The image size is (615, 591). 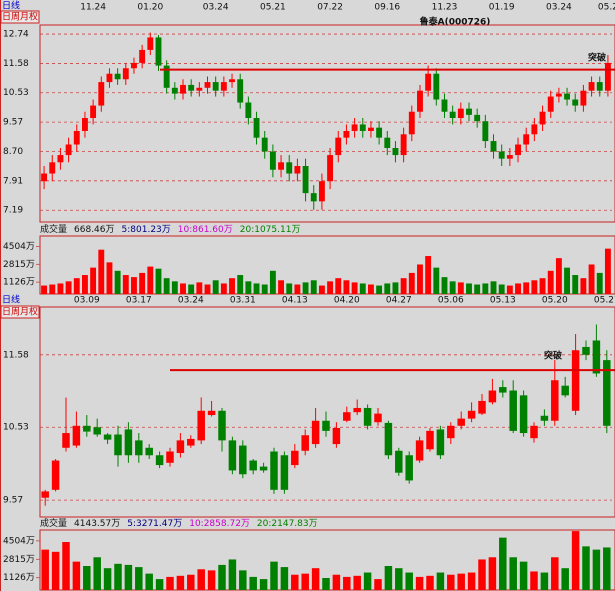 What do you see at coordinates (606, 8) in the screenshot?
I see `x-tick-label: 05.2` at bounding box center [606, 8].